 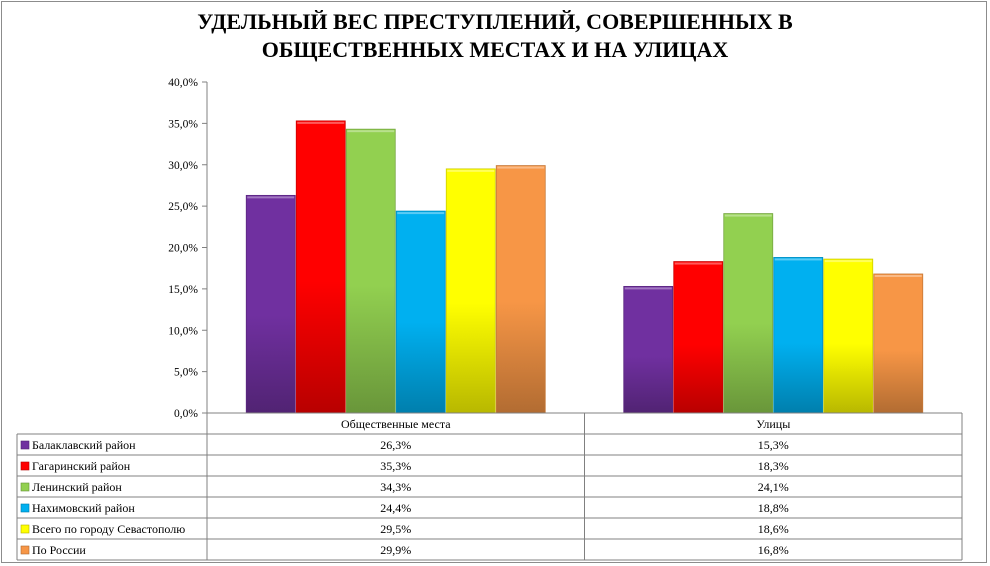 What do you see at coordinates (183, 124) in the screenshot?
I see `y-tick-label: 35,0%` at bounding box center [183, 124].